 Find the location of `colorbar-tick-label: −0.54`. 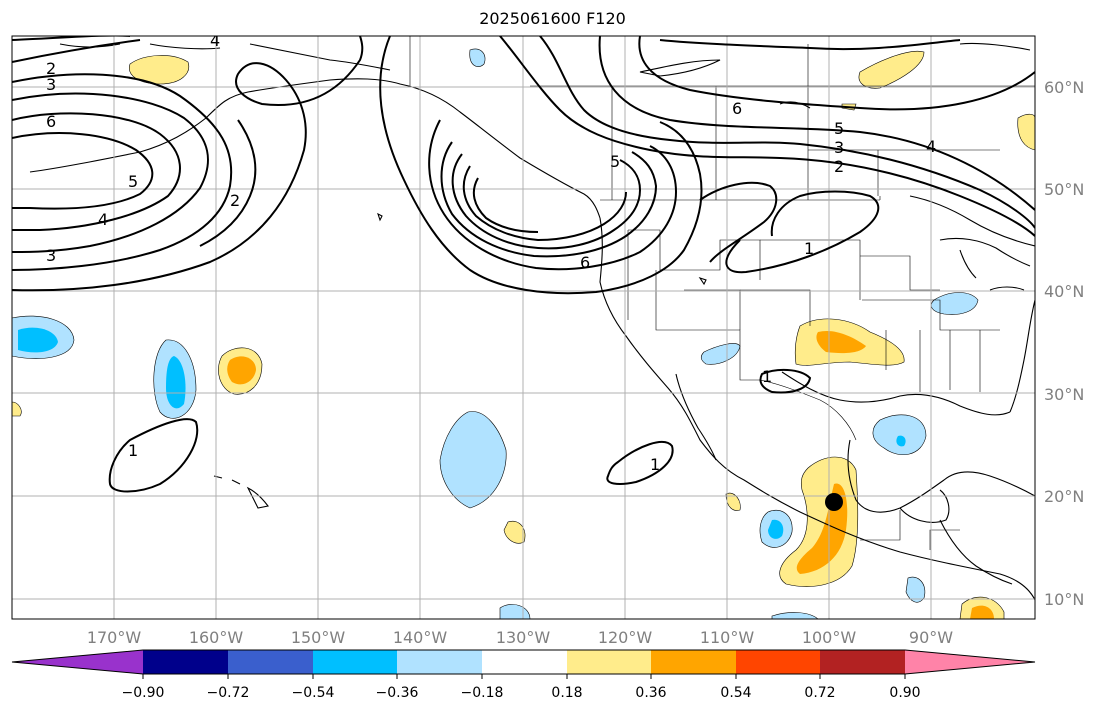

colorbar-tick-label: −0.54 is located at coordinates (313, 693).